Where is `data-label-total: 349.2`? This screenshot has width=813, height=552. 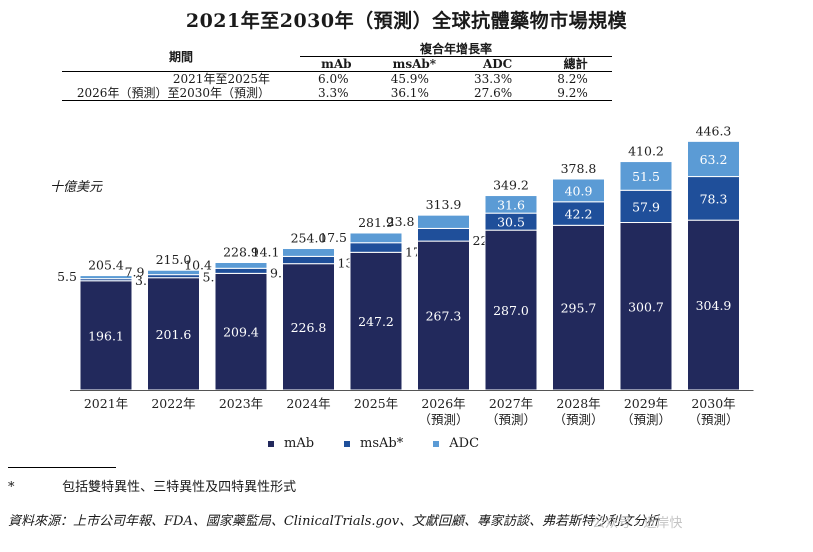
data-label-total: 349.2 is located at coordinates (511, 185).